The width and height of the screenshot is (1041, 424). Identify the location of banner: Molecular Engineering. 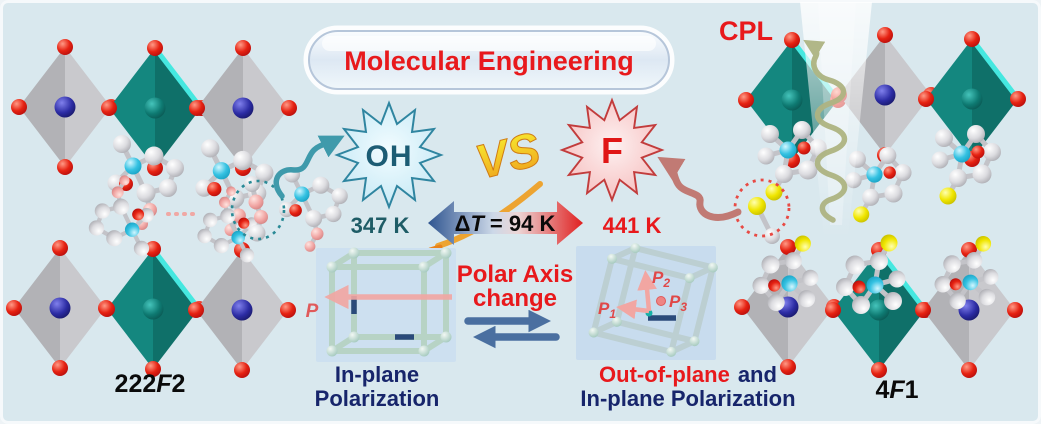
(489, 60).